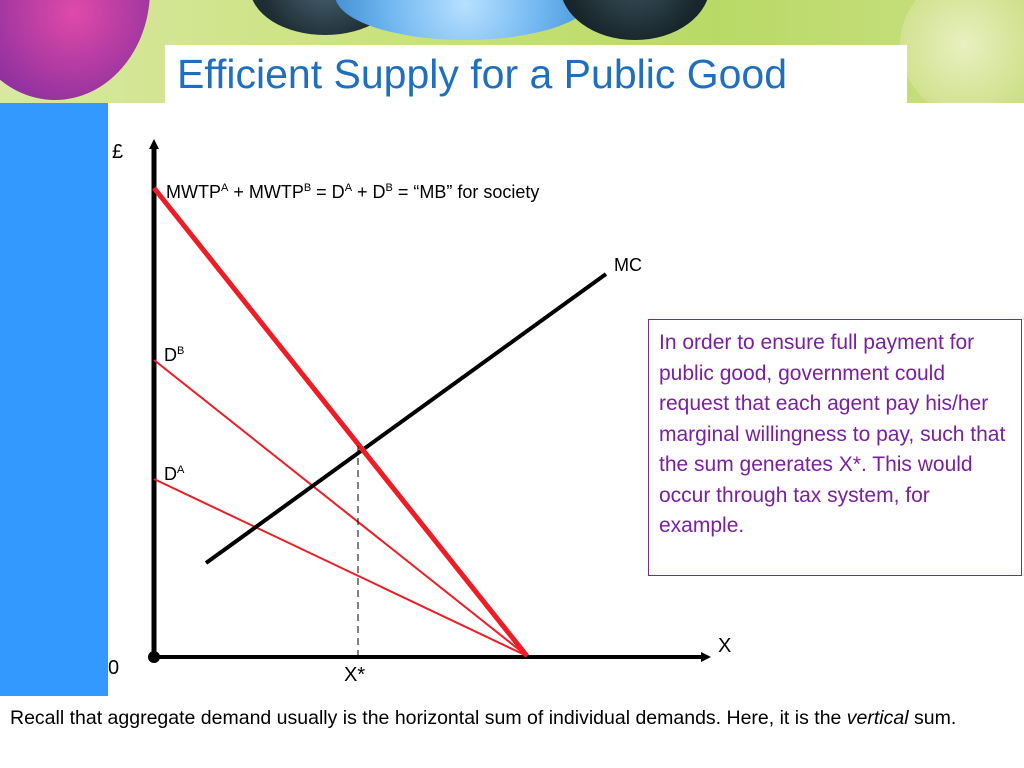 This screenshot has height=768, width=1024. I want to click on demand-a-label: DA, so click(174, 474).